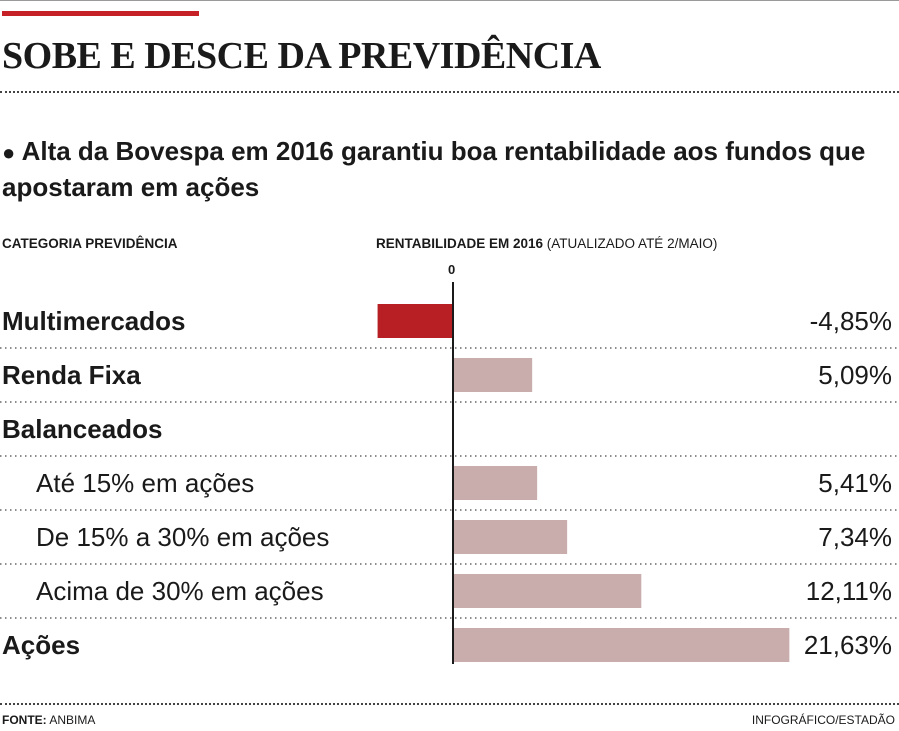 This screenshot has width=899, height=731. Describe the element at coordinates (855, 537) in the screenshot. I see `value-label: 7,34%` at that location.